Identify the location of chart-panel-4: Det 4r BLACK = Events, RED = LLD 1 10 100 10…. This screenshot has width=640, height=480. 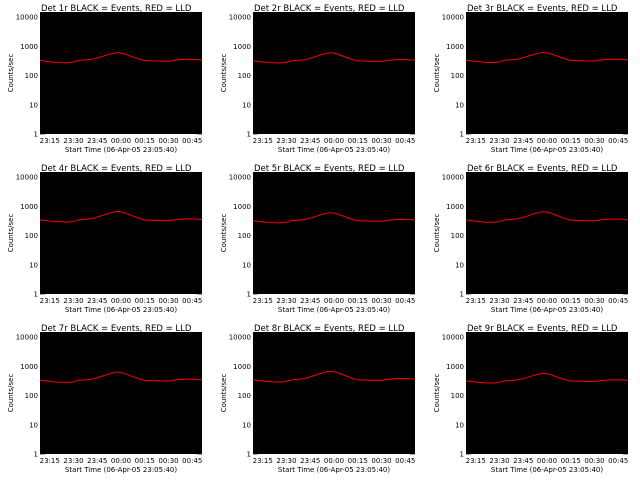
(104, 239).